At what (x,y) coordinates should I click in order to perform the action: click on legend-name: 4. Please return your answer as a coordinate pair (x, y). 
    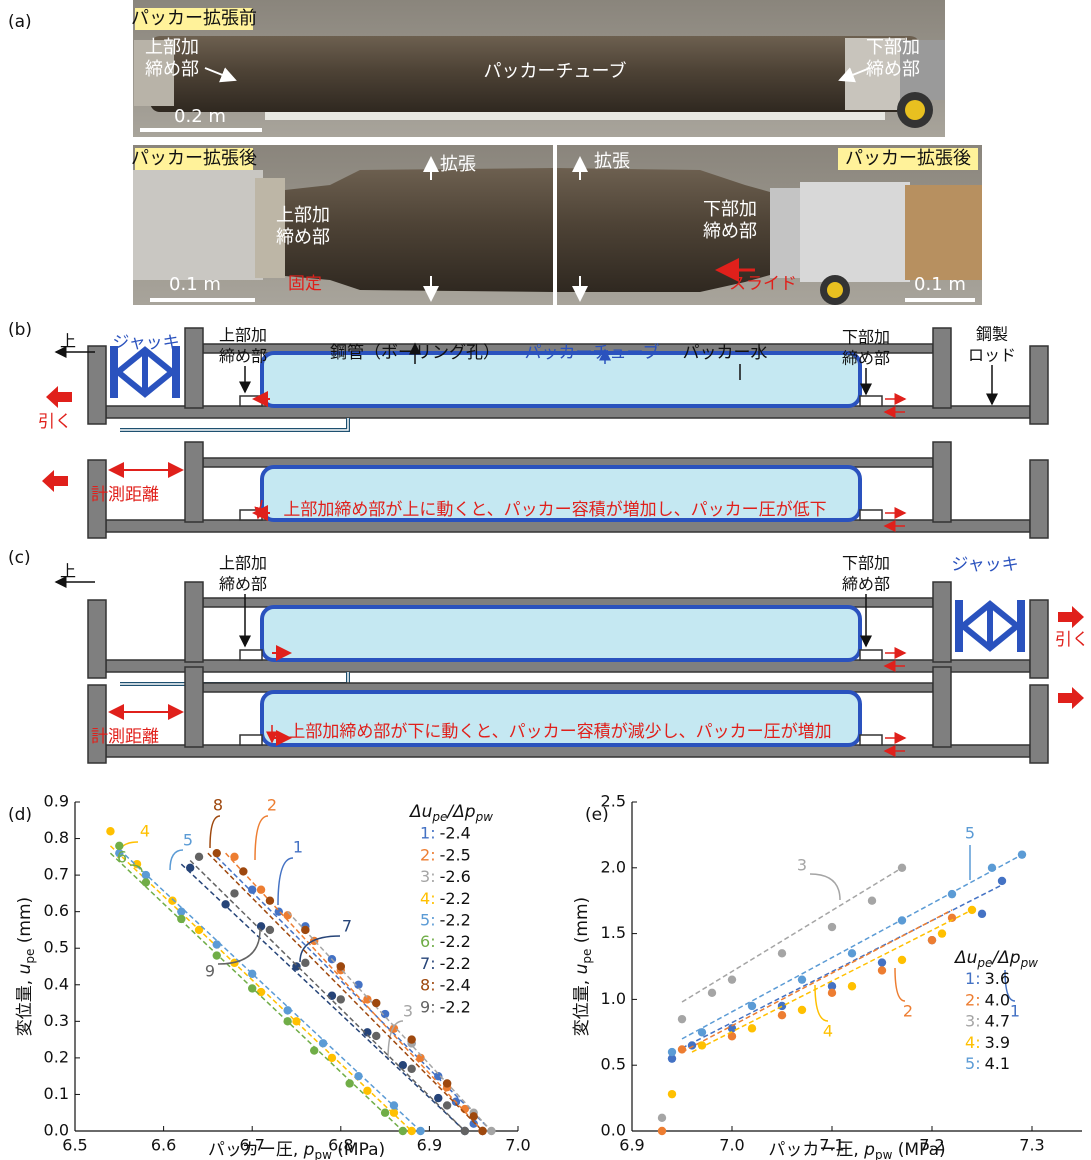
    Looking at the image, I should click on (425, 897).